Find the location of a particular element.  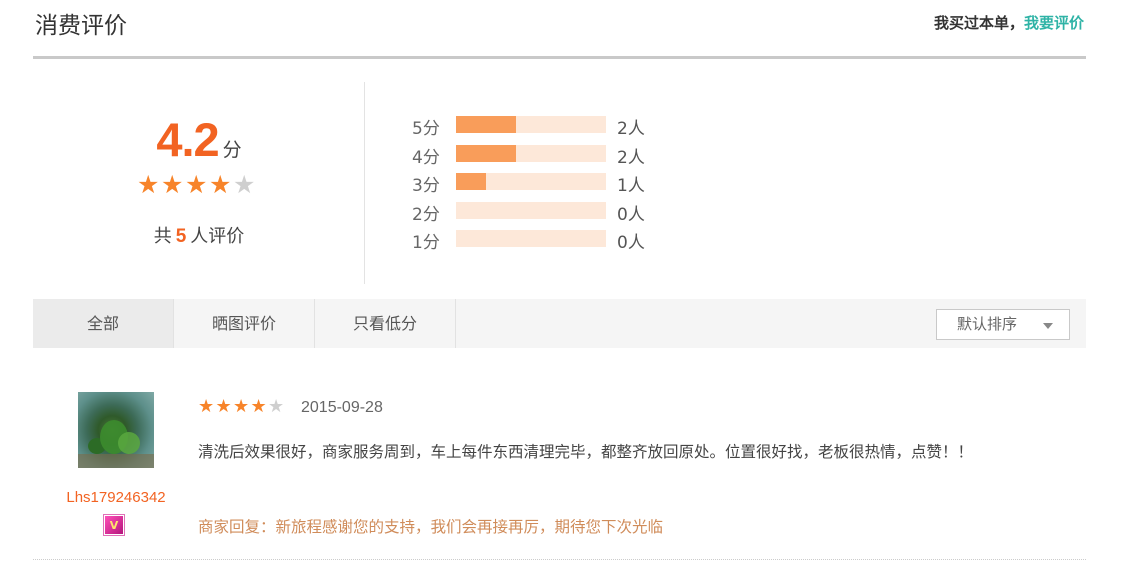

merchant-reply: 商家回复：新旅程感谢您的支持，我们会再接再厉，期待您下次光临 is located at coordinates (431, 527).